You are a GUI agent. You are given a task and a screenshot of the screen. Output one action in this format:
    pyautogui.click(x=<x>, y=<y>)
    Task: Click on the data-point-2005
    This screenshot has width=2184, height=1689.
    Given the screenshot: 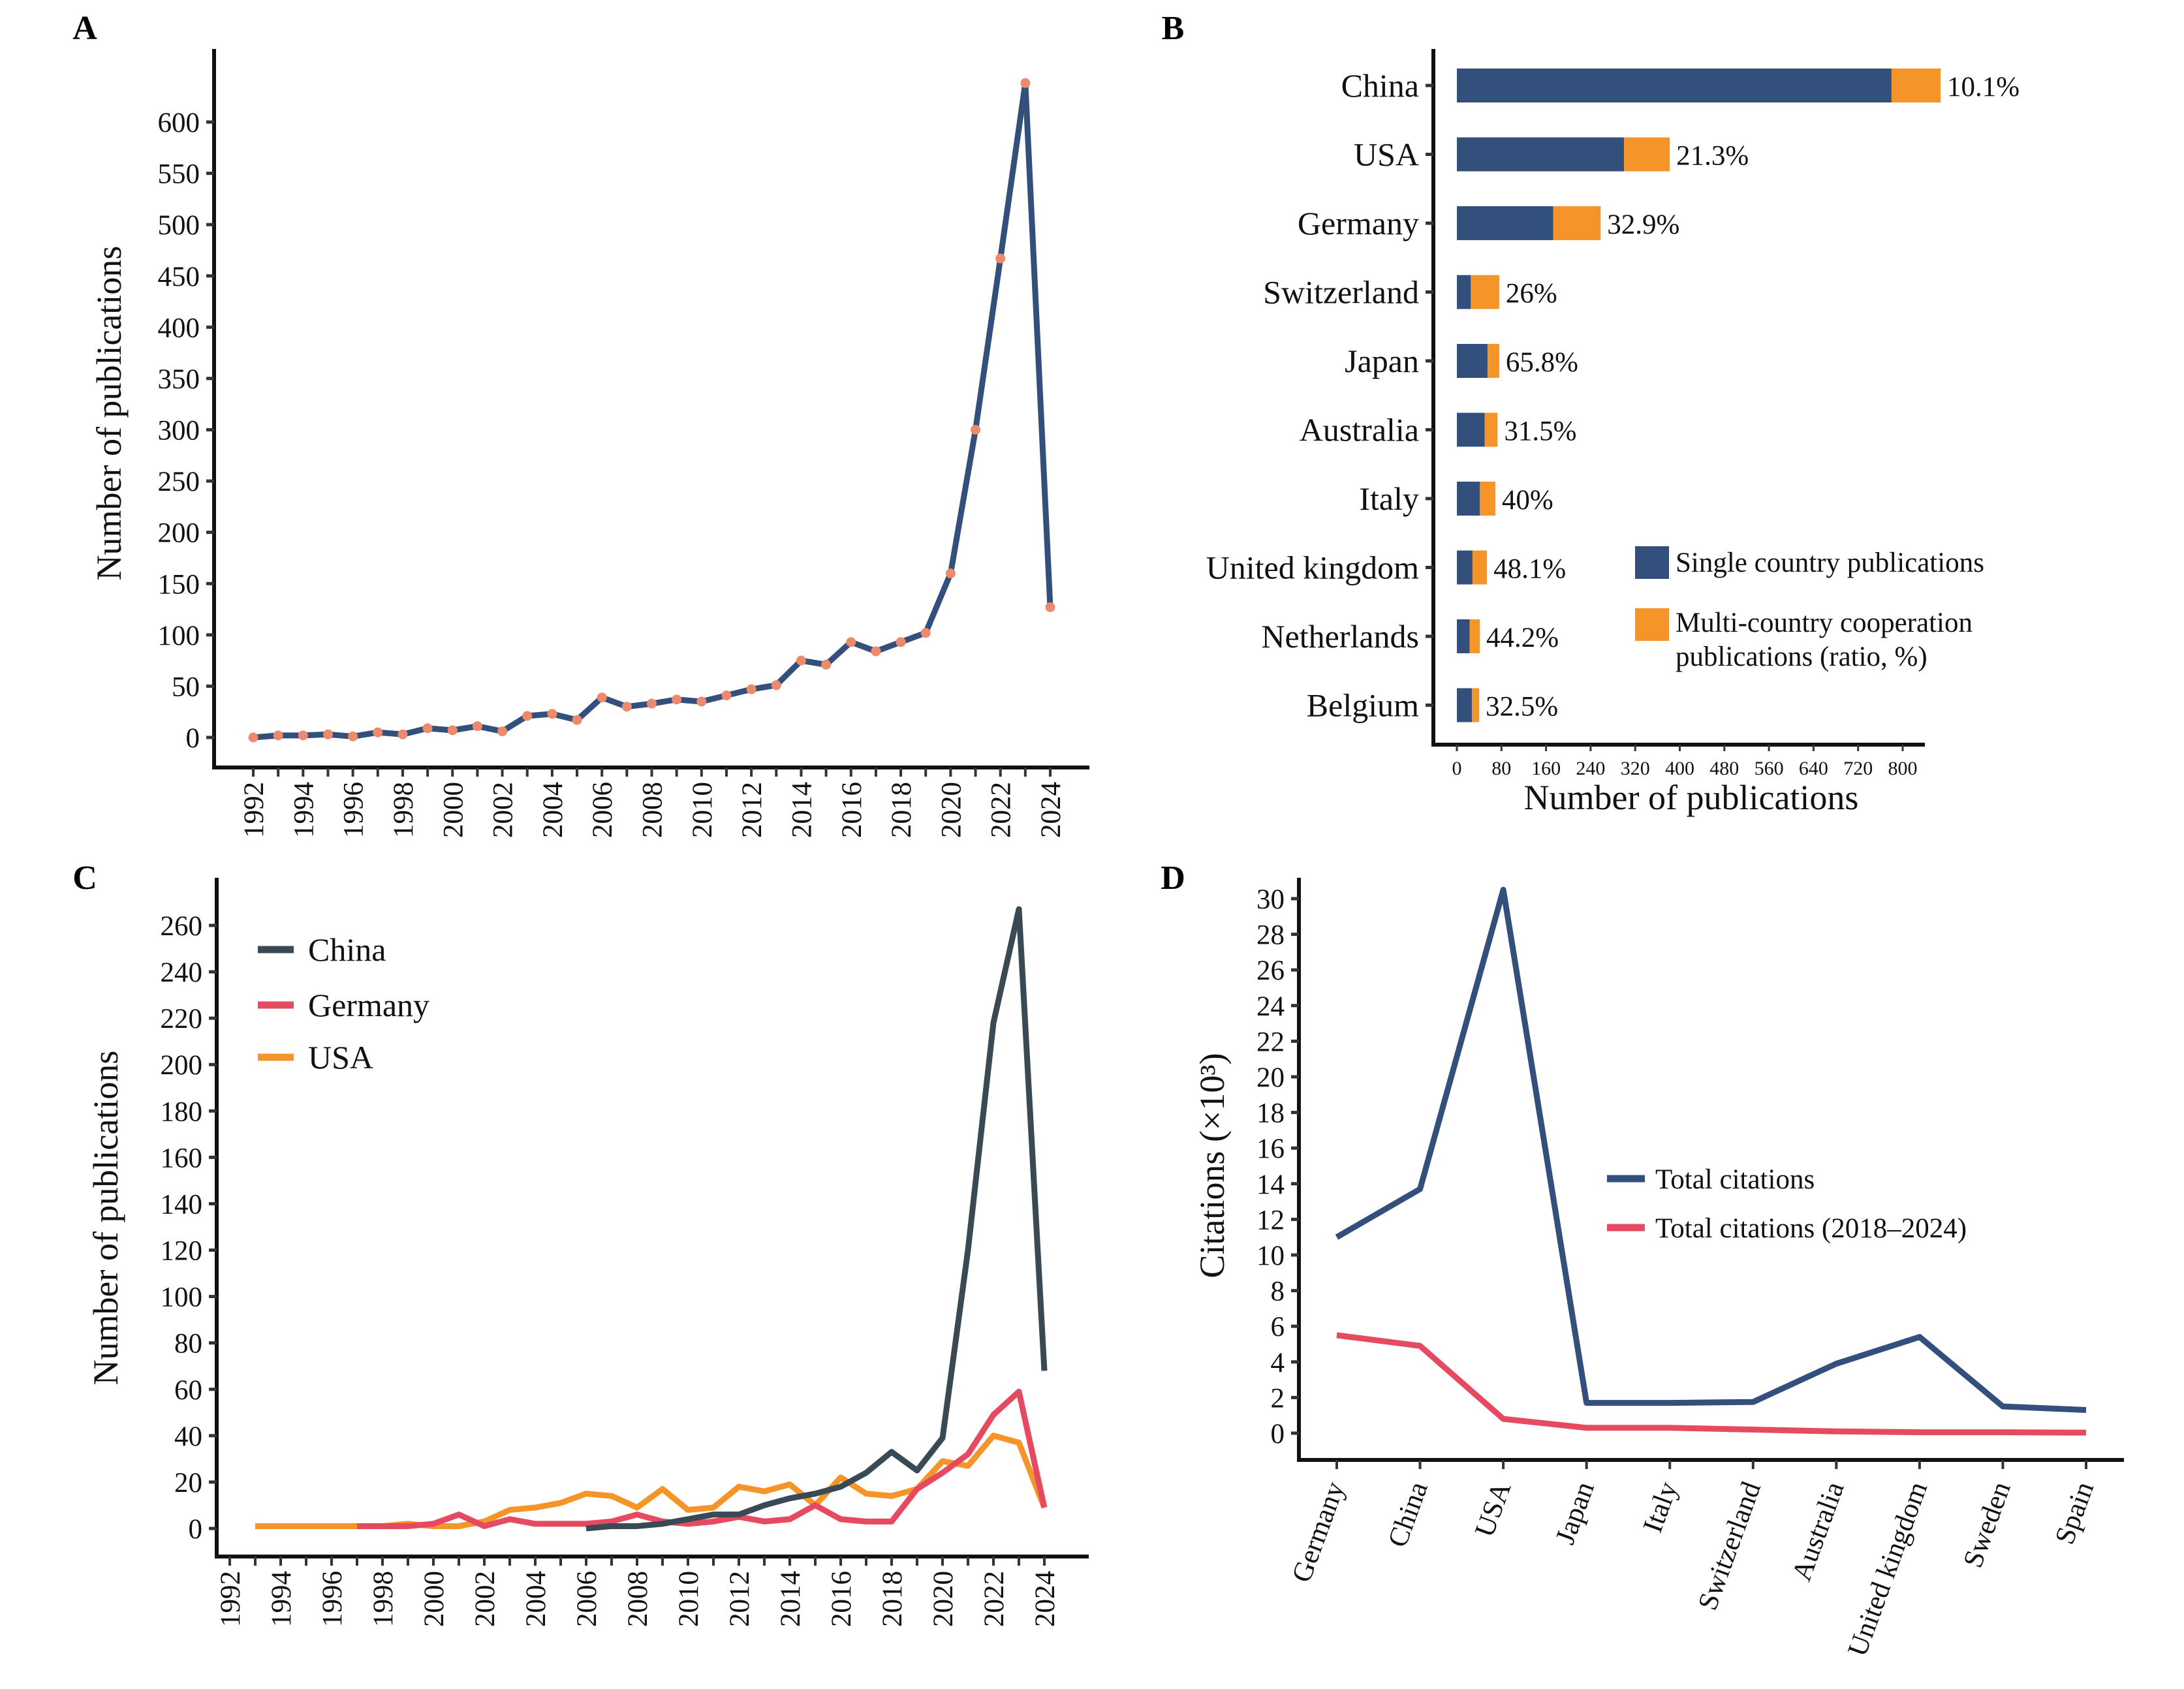 What is the action you would take?
    pyautogui.click(x=577, y=720)
    